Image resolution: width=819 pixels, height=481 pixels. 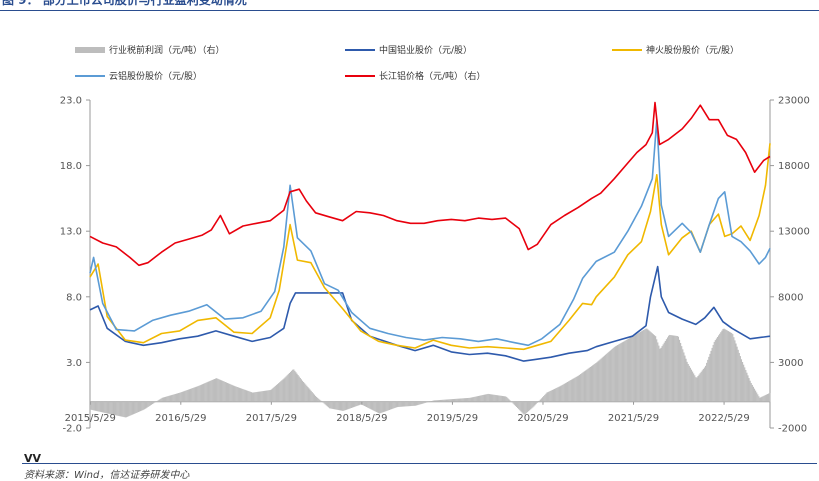 I want to click on left-tick-label: 8.0, so click(x=74, y=297).